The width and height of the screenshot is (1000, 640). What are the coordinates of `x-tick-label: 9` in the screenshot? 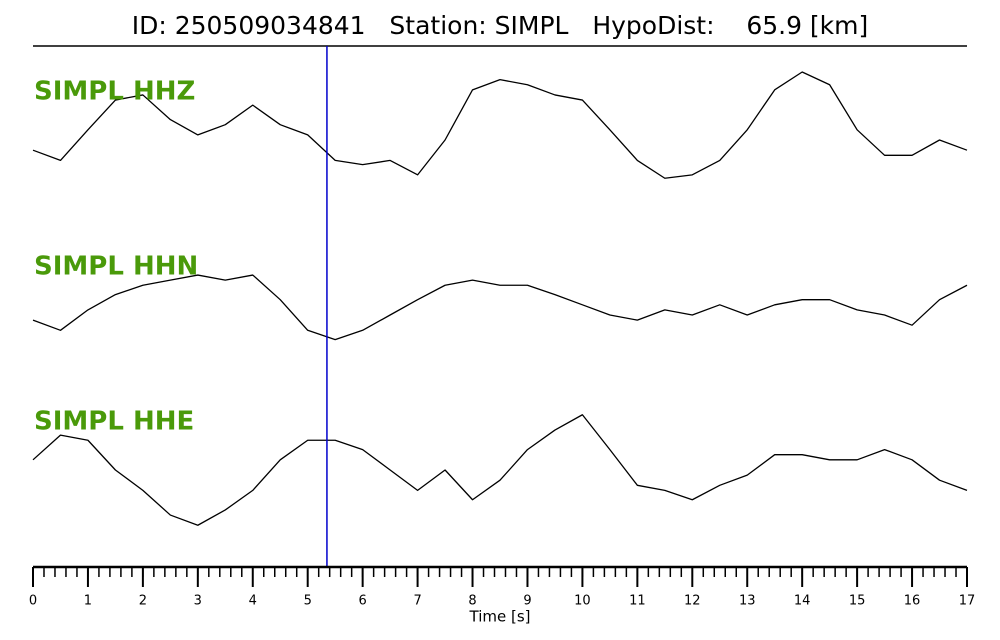 It's located at (527, 601).